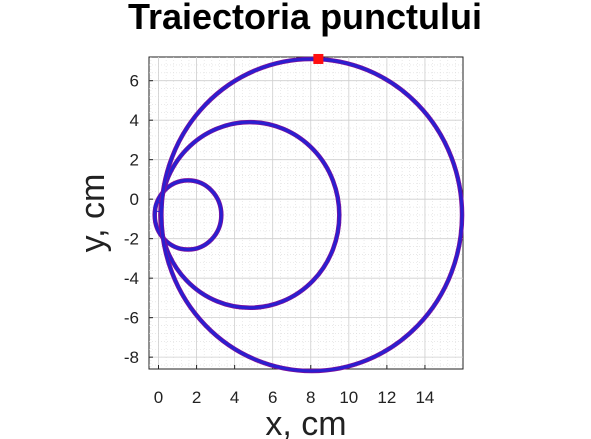 Image resolution: width=591 pixels, height=439 pixels. Describe the element at coordinates (305, 18) in the screenshot. I see `chart-title: Traiectoria punctului` at that location.